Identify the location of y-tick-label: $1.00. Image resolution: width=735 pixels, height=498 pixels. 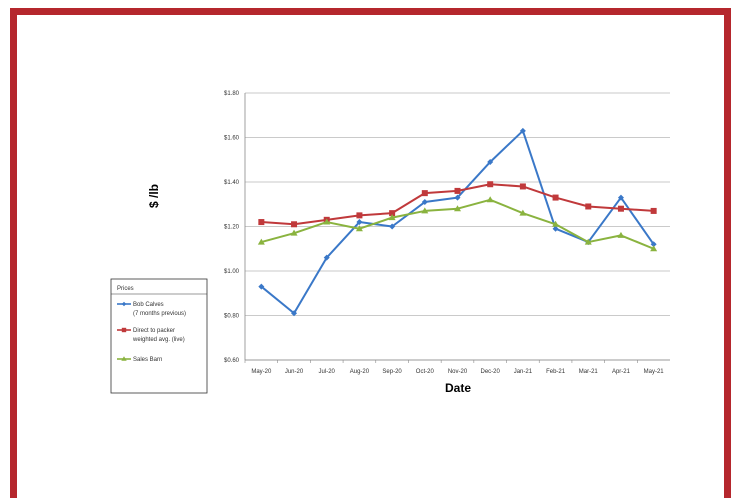
(232, 272).